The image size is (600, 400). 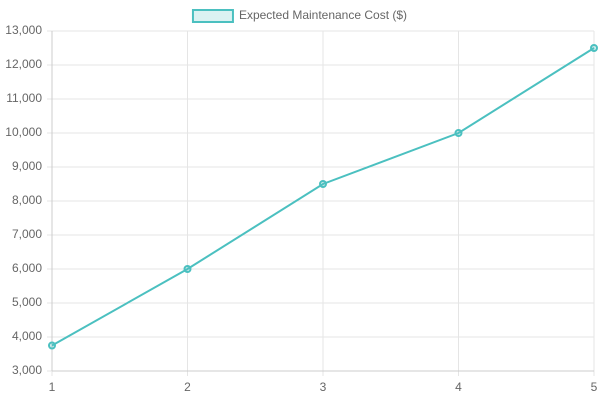 I want to click on y-tick-label: 13,000, so click(x=23, y=30).